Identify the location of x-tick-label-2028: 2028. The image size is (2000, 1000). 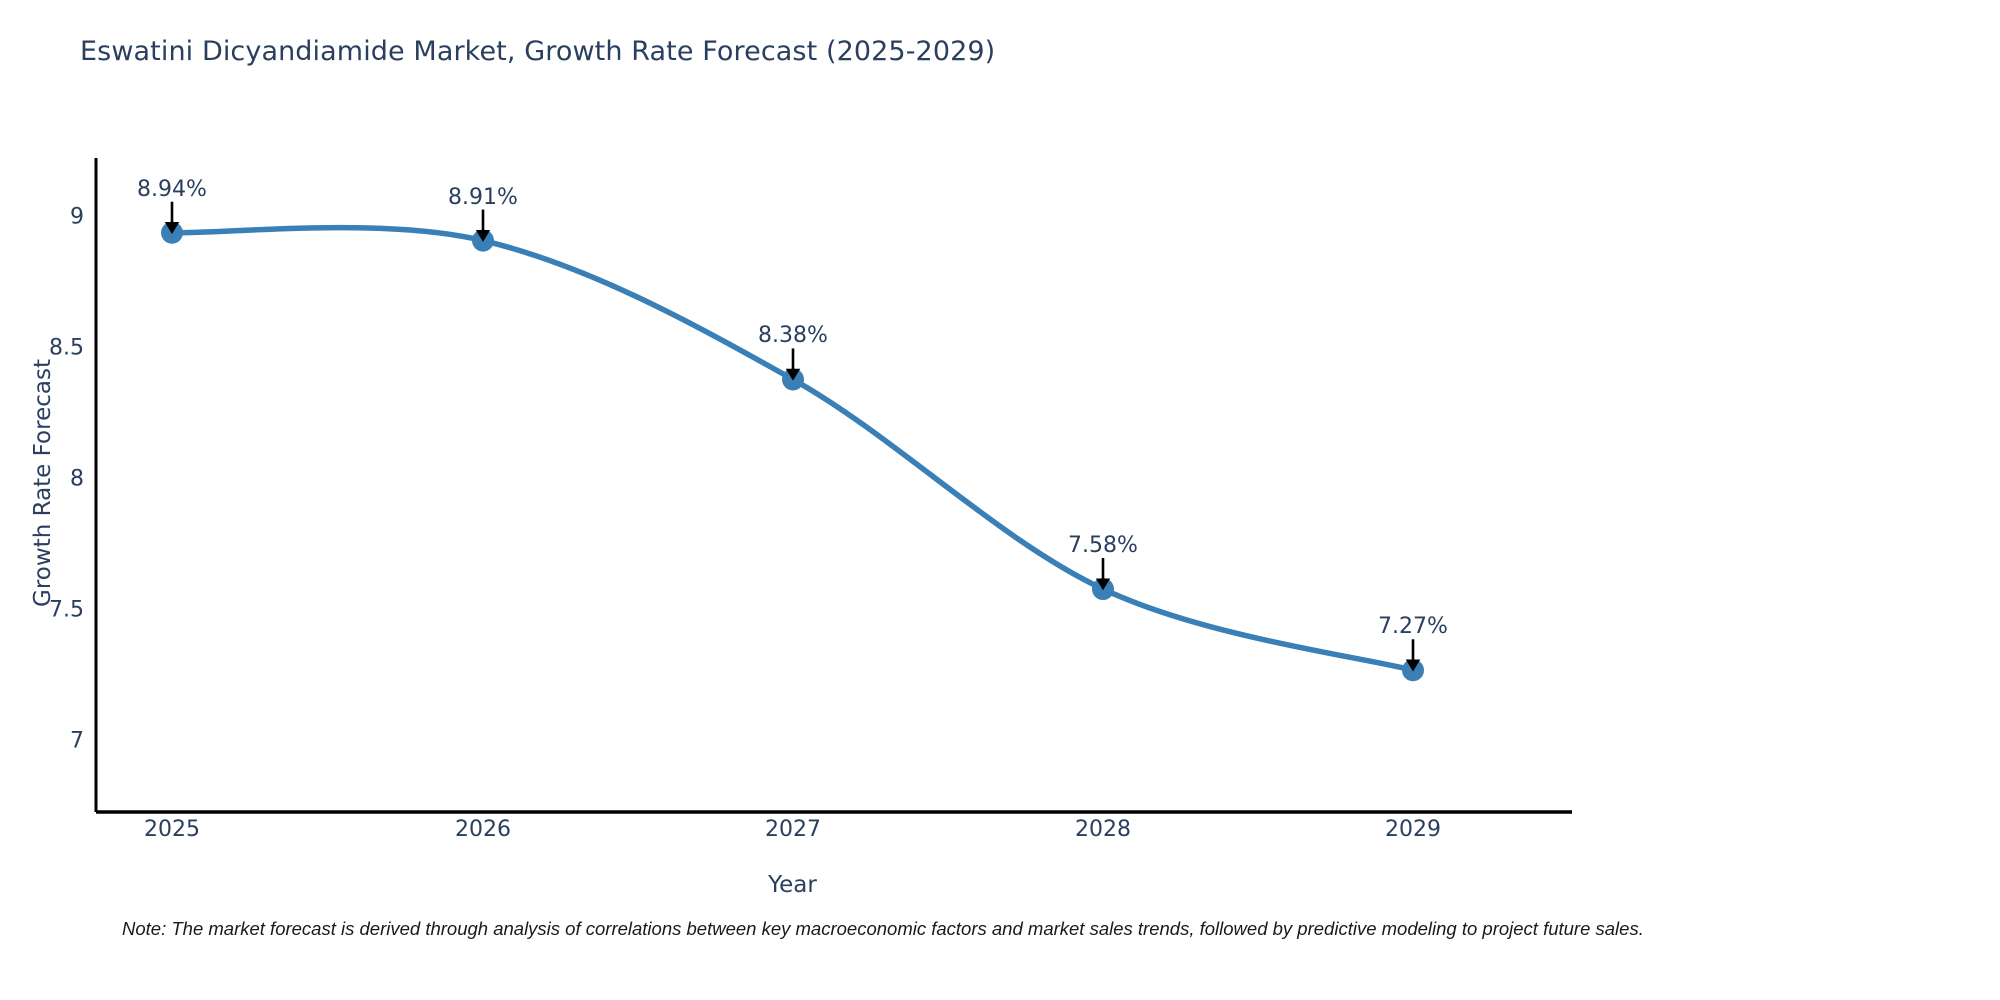
(1103, 829).